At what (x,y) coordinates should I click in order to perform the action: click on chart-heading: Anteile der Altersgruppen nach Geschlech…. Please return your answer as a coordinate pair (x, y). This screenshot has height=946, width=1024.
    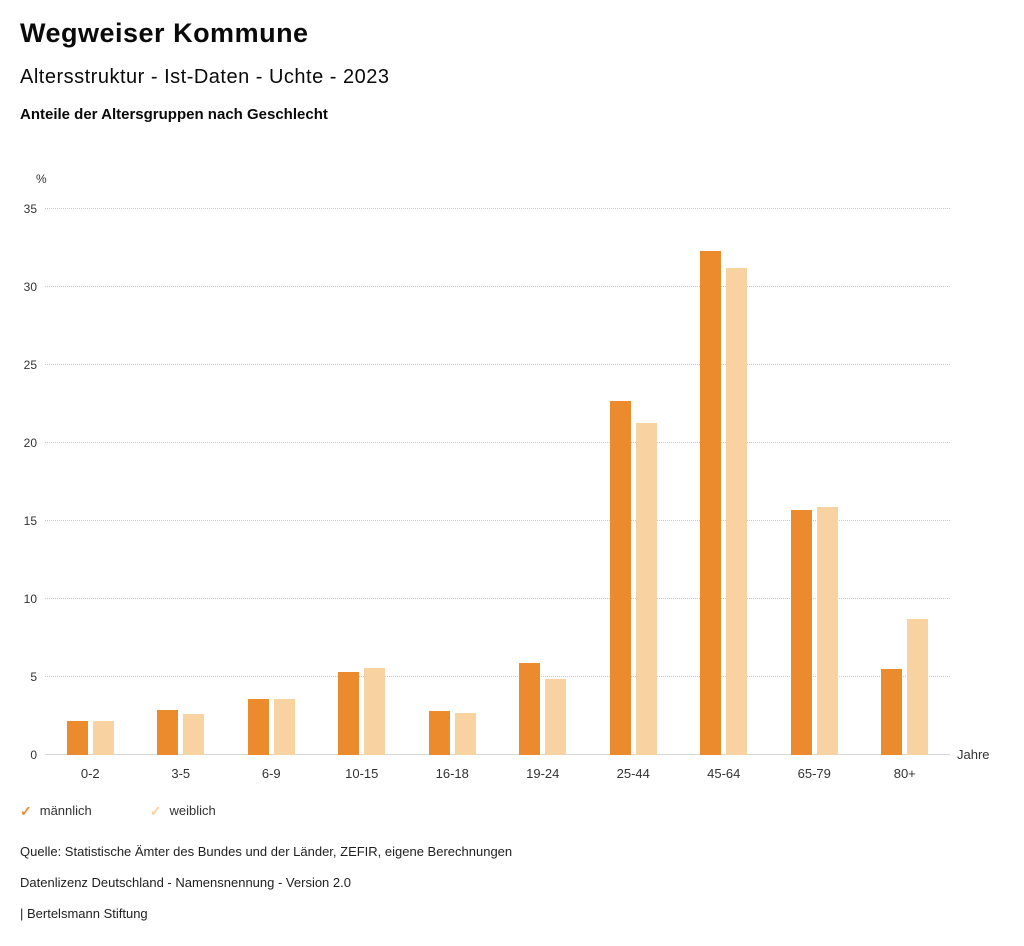
    Looking at the image, I should click on (174, 114).